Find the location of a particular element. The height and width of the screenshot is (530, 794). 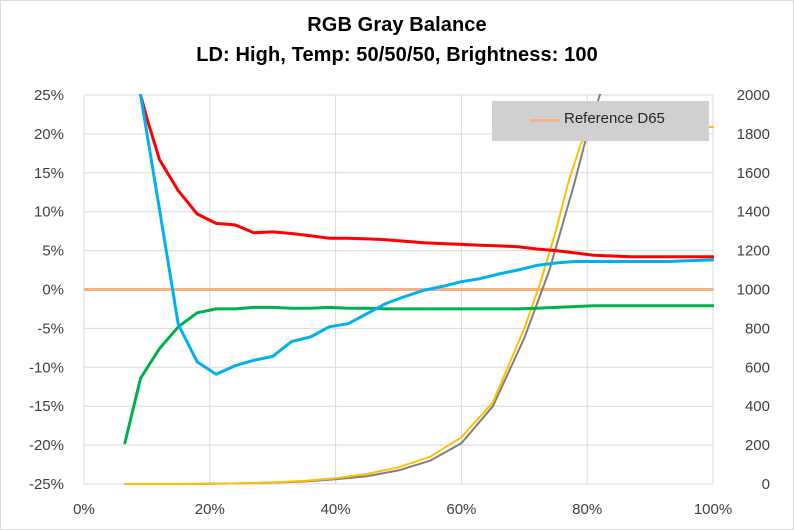

y2-tick-label: 1400 is located at coordinates (753, 212).